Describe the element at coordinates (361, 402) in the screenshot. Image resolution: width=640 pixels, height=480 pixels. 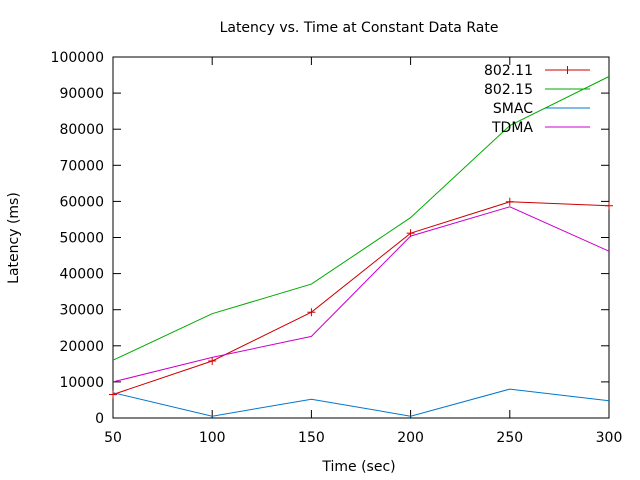
I see `series-line-smac` at that location.